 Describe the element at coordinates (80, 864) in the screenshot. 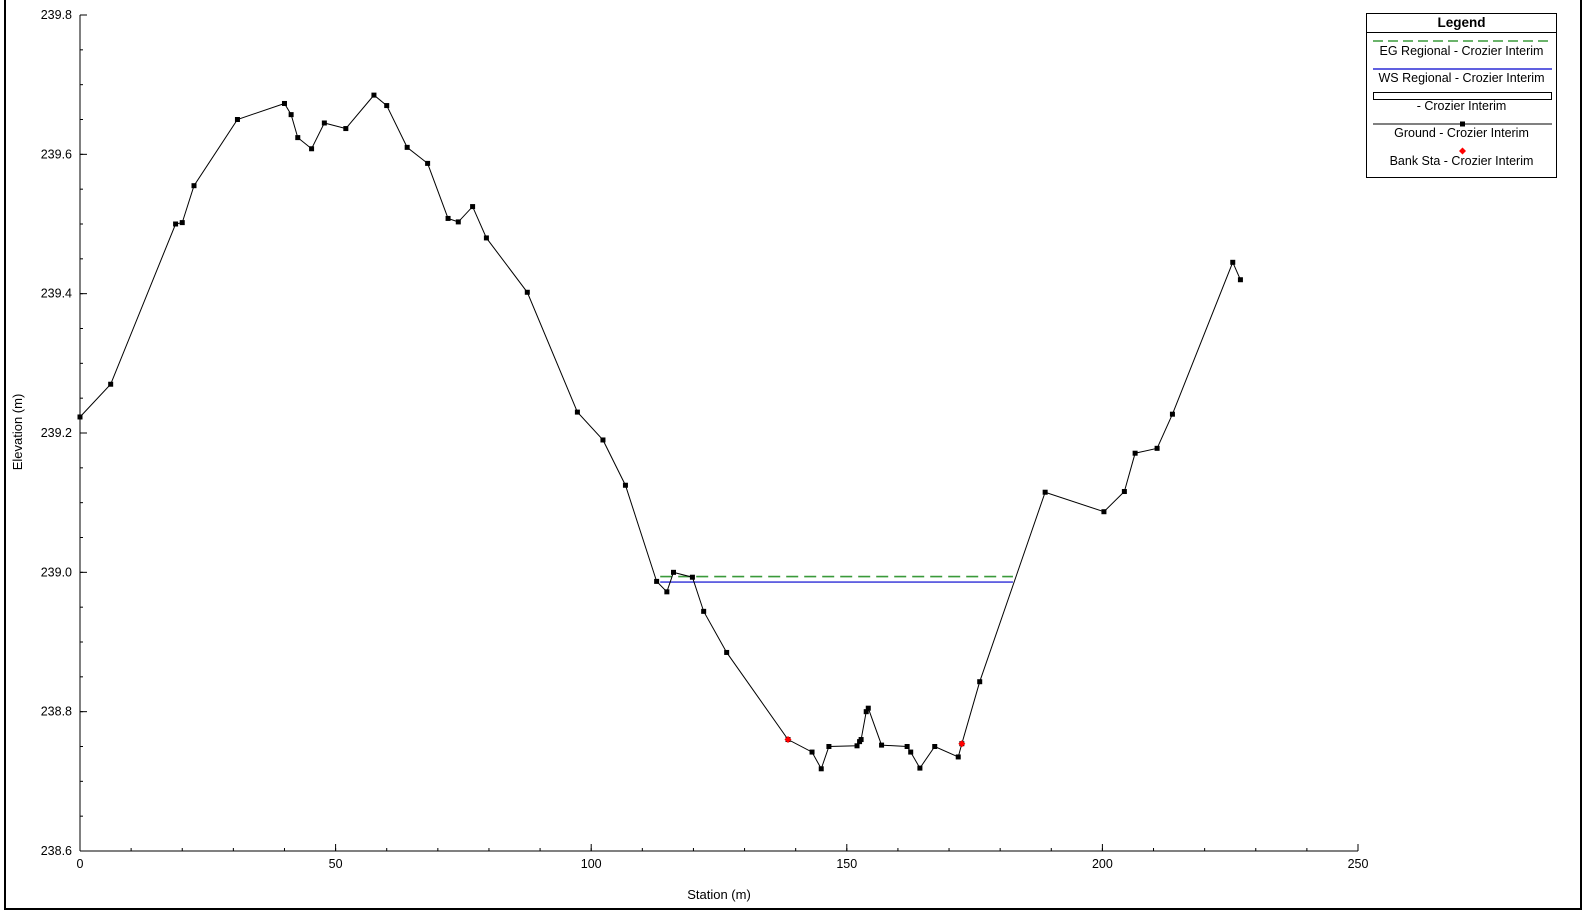

I see `x-tick-label: 0` at that location.